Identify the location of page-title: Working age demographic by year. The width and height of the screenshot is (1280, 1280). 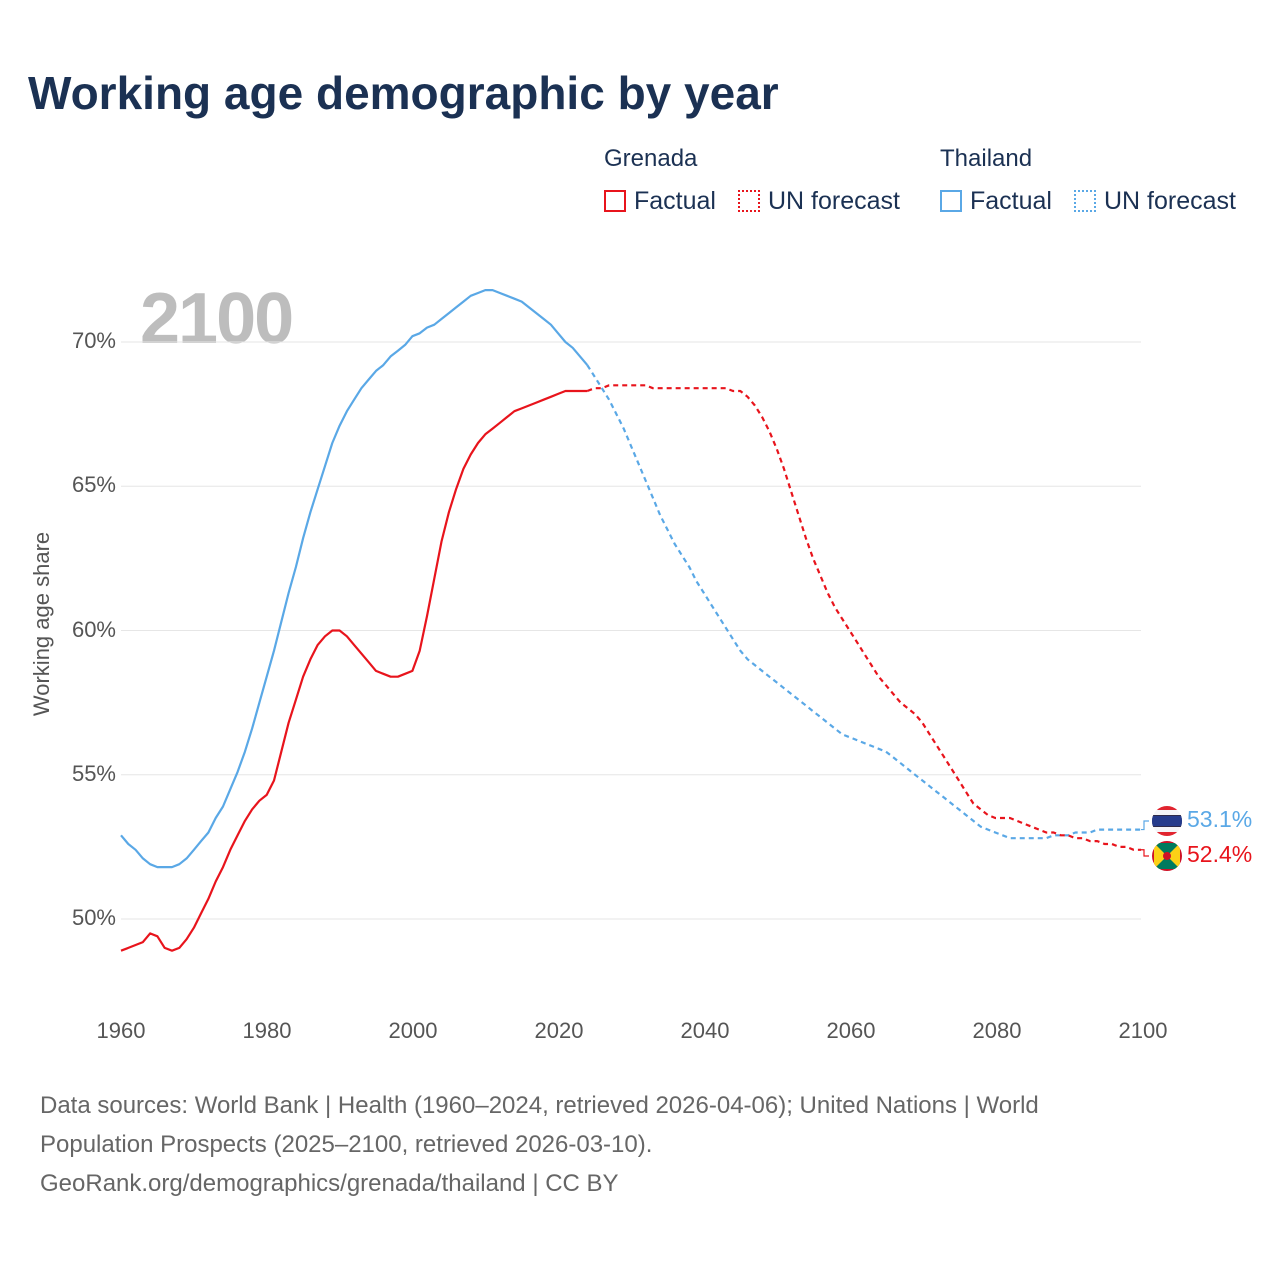
(403, 93).